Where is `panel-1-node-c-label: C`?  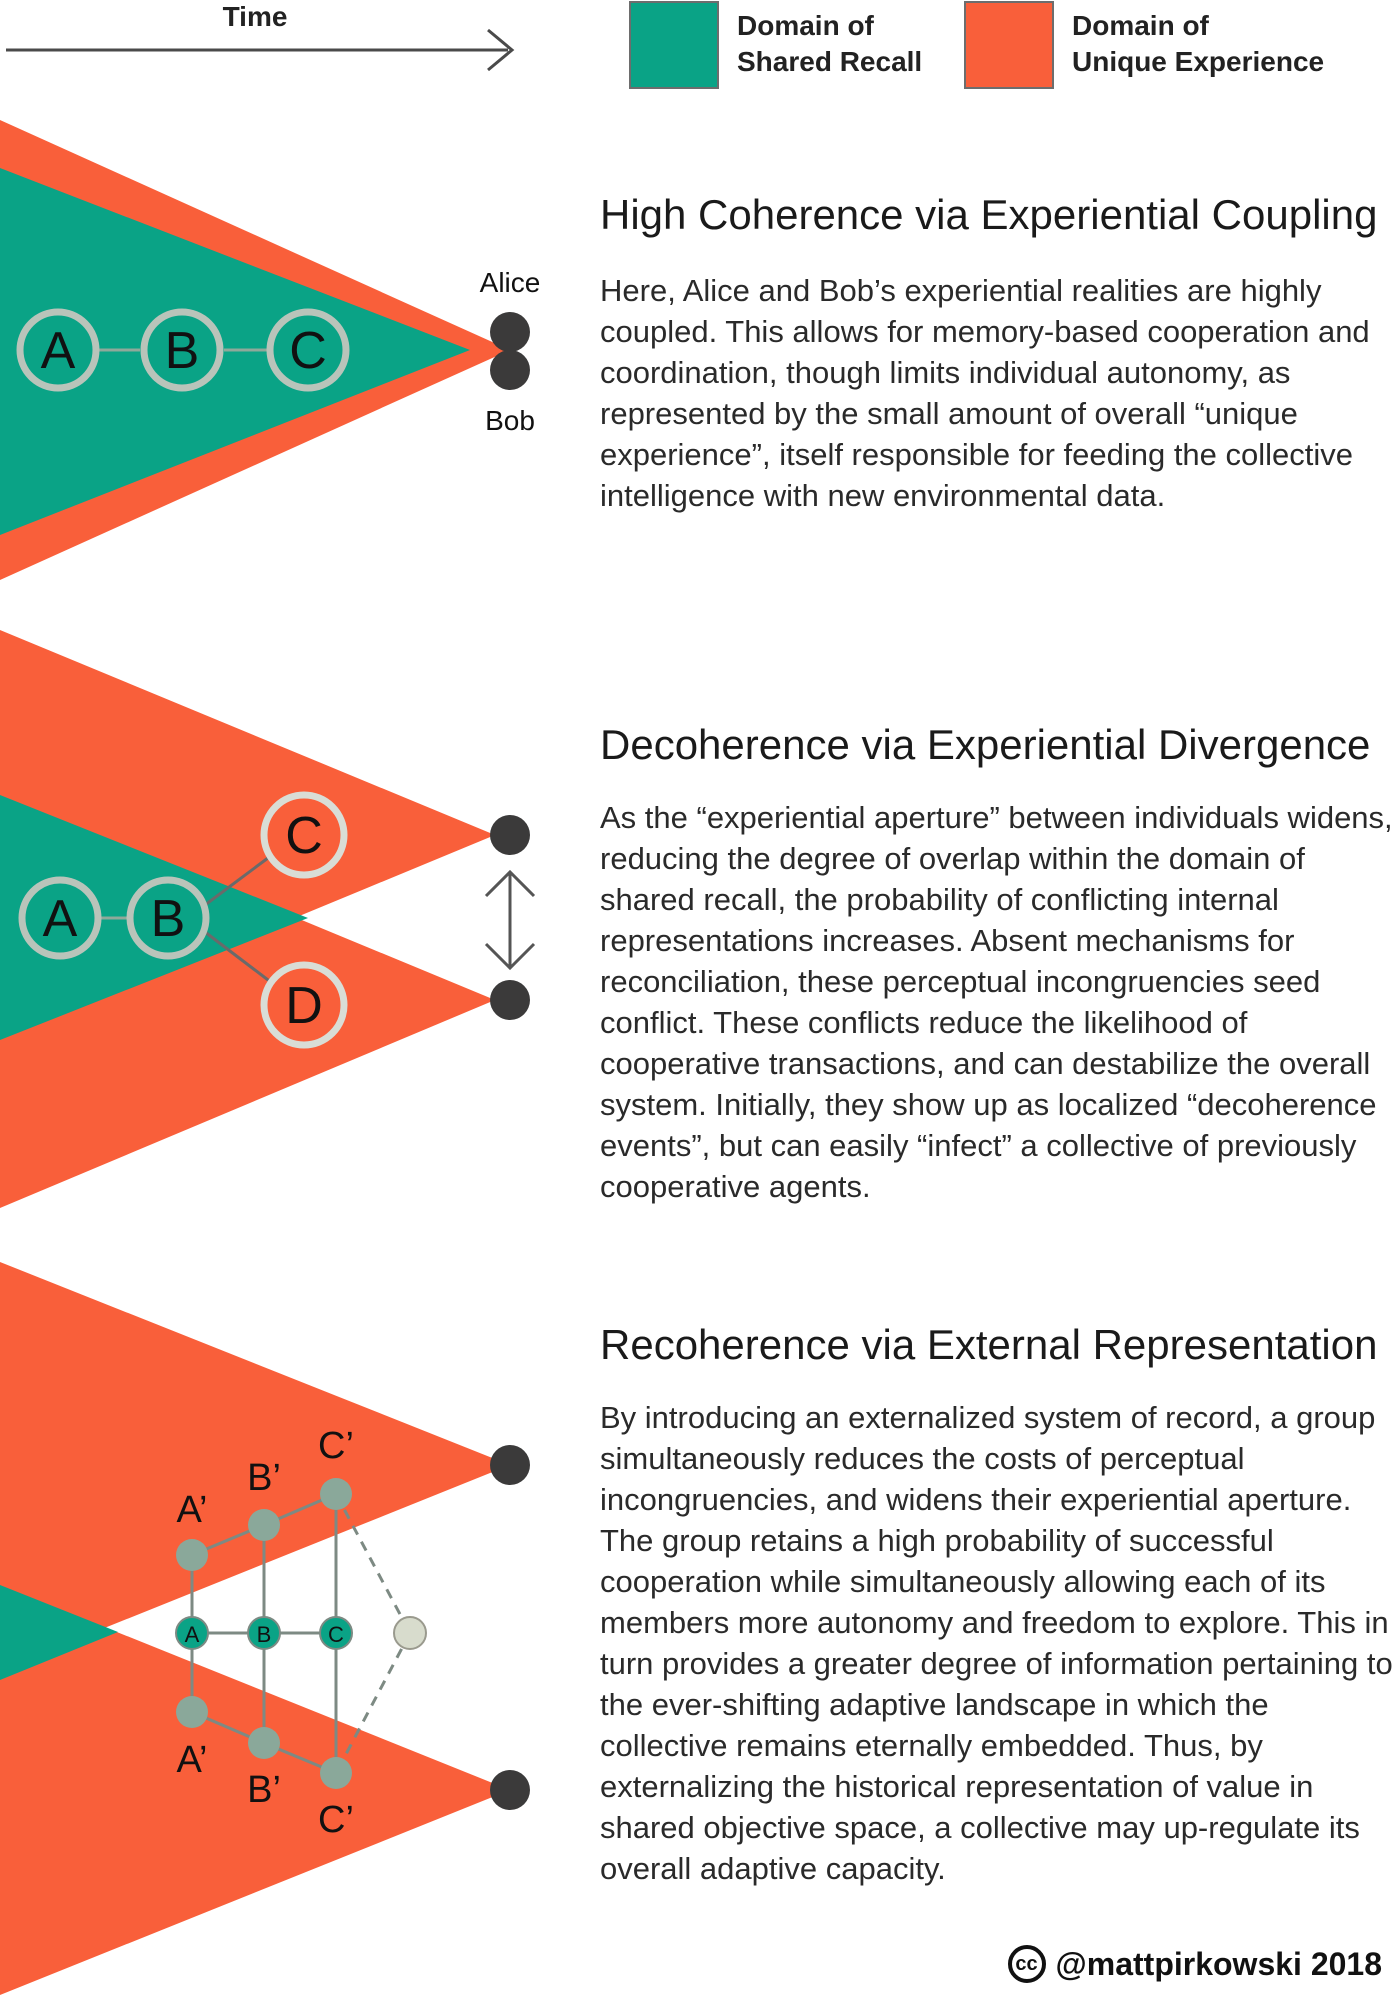 panel-1-node-c-label: C is located at coordinates (308, 351).